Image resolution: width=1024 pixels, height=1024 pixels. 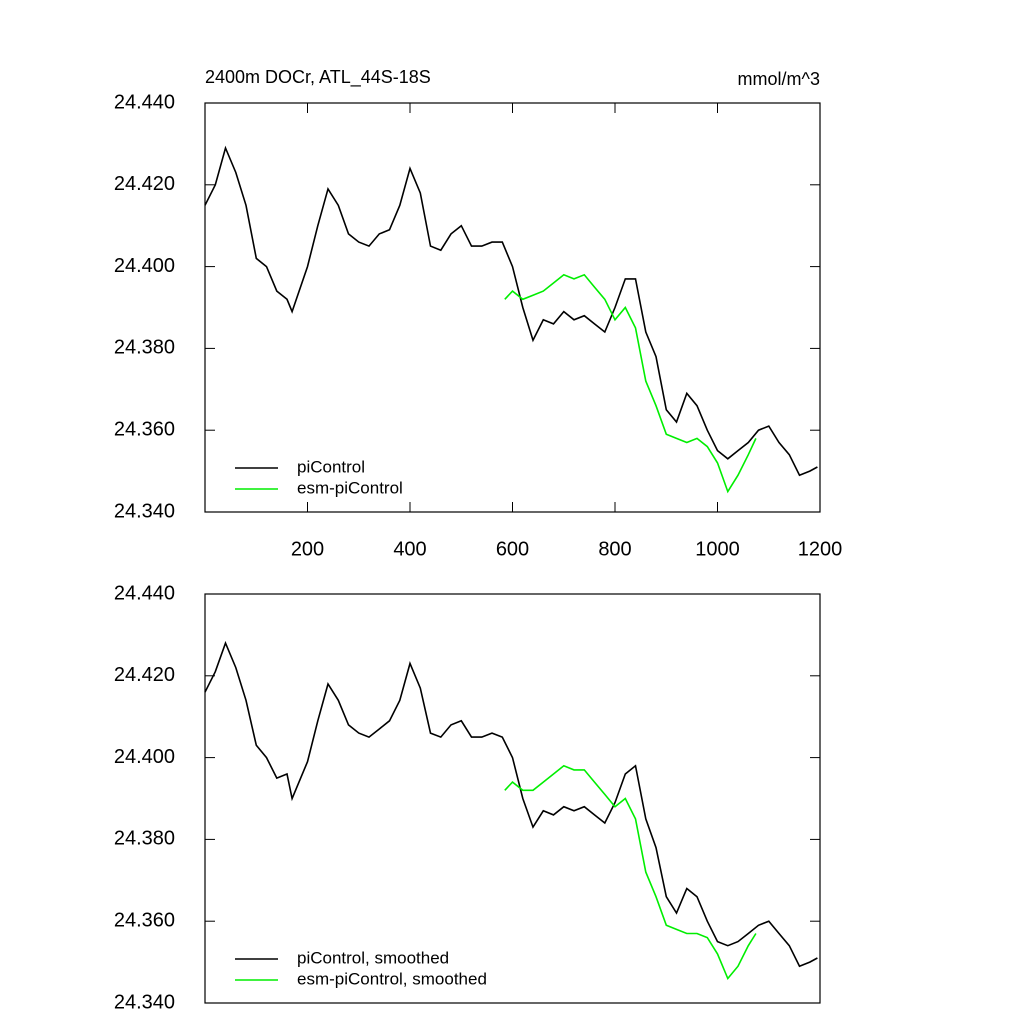 I want to click on legend-label: piControl, so click(x=331, y=466).